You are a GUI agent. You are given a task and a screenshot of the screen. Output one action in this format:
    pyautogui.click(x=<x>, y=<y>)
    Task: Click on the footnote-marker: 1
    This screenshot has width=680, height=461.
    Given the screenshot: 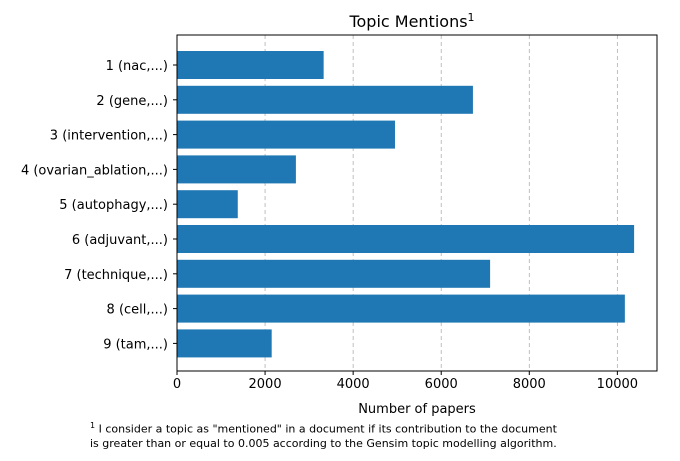 What is the action you would take?
    pyautogui.click(x=93, y=425)
    